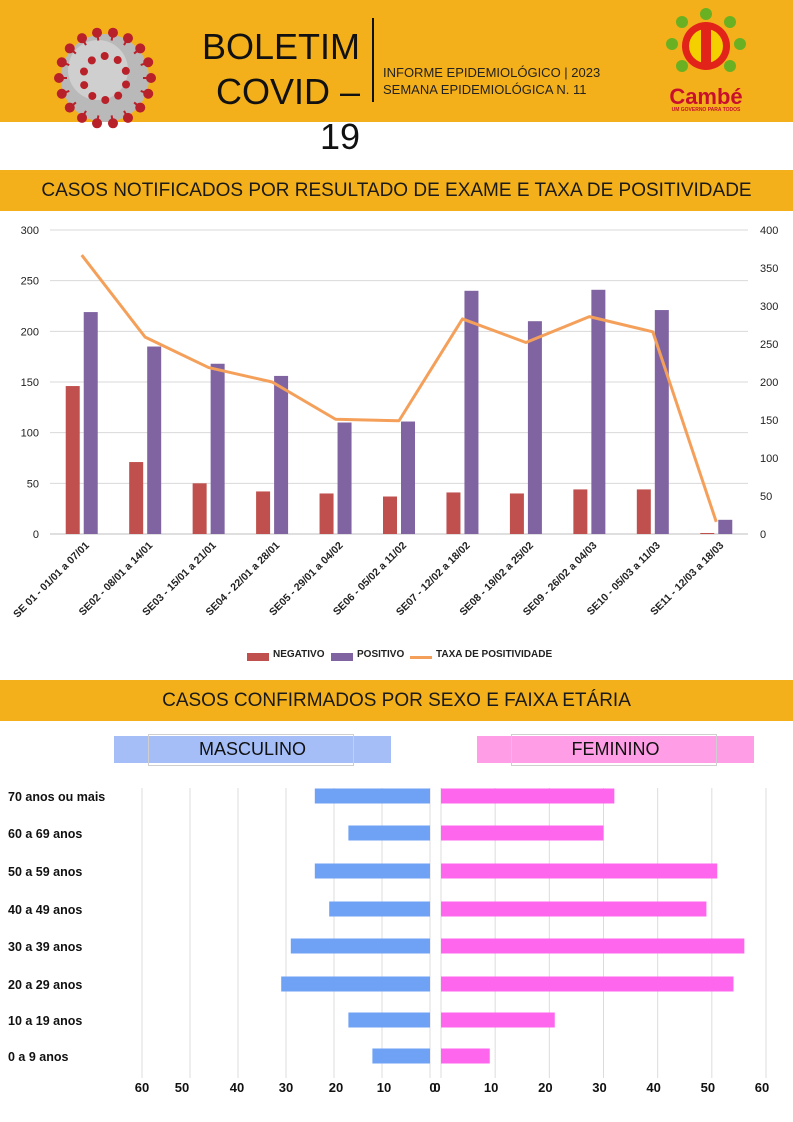 This screenshot has width=793, height=1122. What do you see at coordinates (436, 1087) in the screenshot?
I see `x-tick-label-female: 0` at bounding box center [436, 1087].